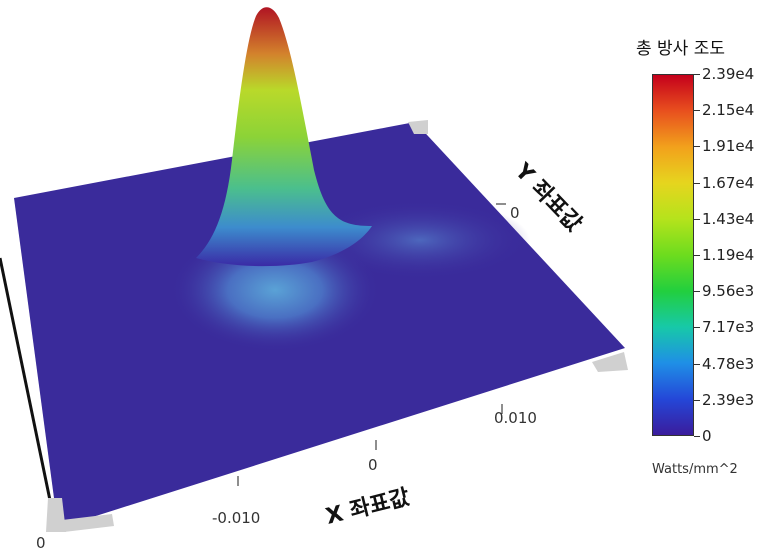 The image size is (768, 560). What do you see at coordinates (707, 436) in the screenshot?
I see `colorbar-tick-label: 0` at bounding box center [707, 436].